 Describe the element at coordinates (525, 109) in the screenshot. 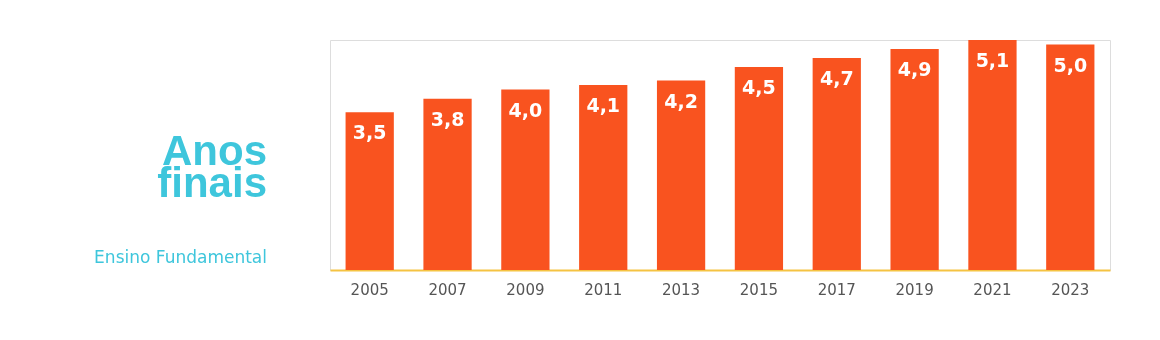

I see `data-label: 4,0` at that location.